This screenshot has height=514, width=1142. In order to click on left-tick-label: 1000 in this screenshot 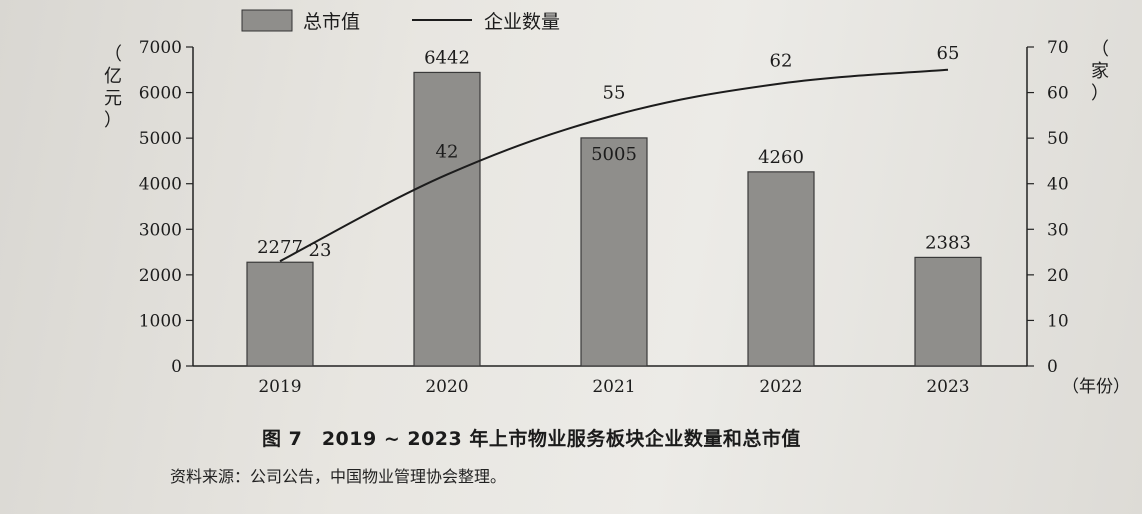, I will do `click(160, 321)`.